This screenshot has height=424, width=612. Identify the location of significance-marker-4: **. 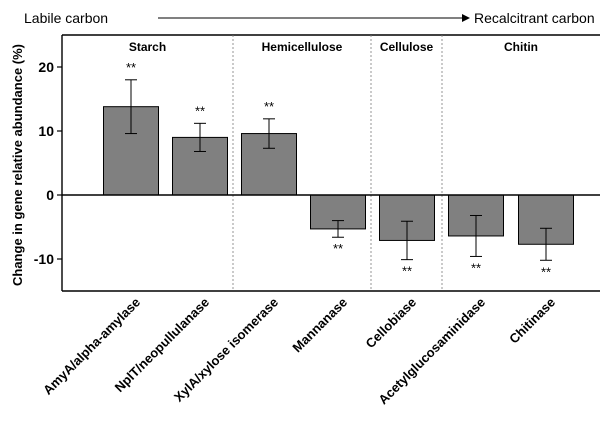
(338, 248).